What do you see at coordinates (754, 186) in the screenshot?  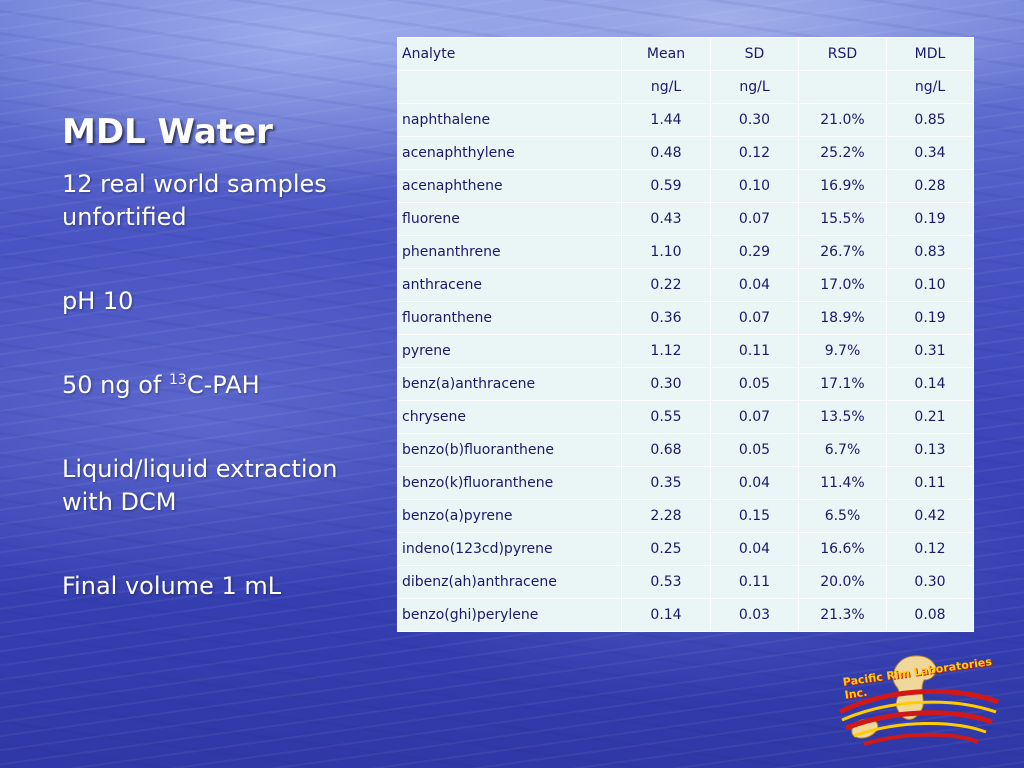 I see `cell-sd: 0.10` at bounding box center [754, 186].